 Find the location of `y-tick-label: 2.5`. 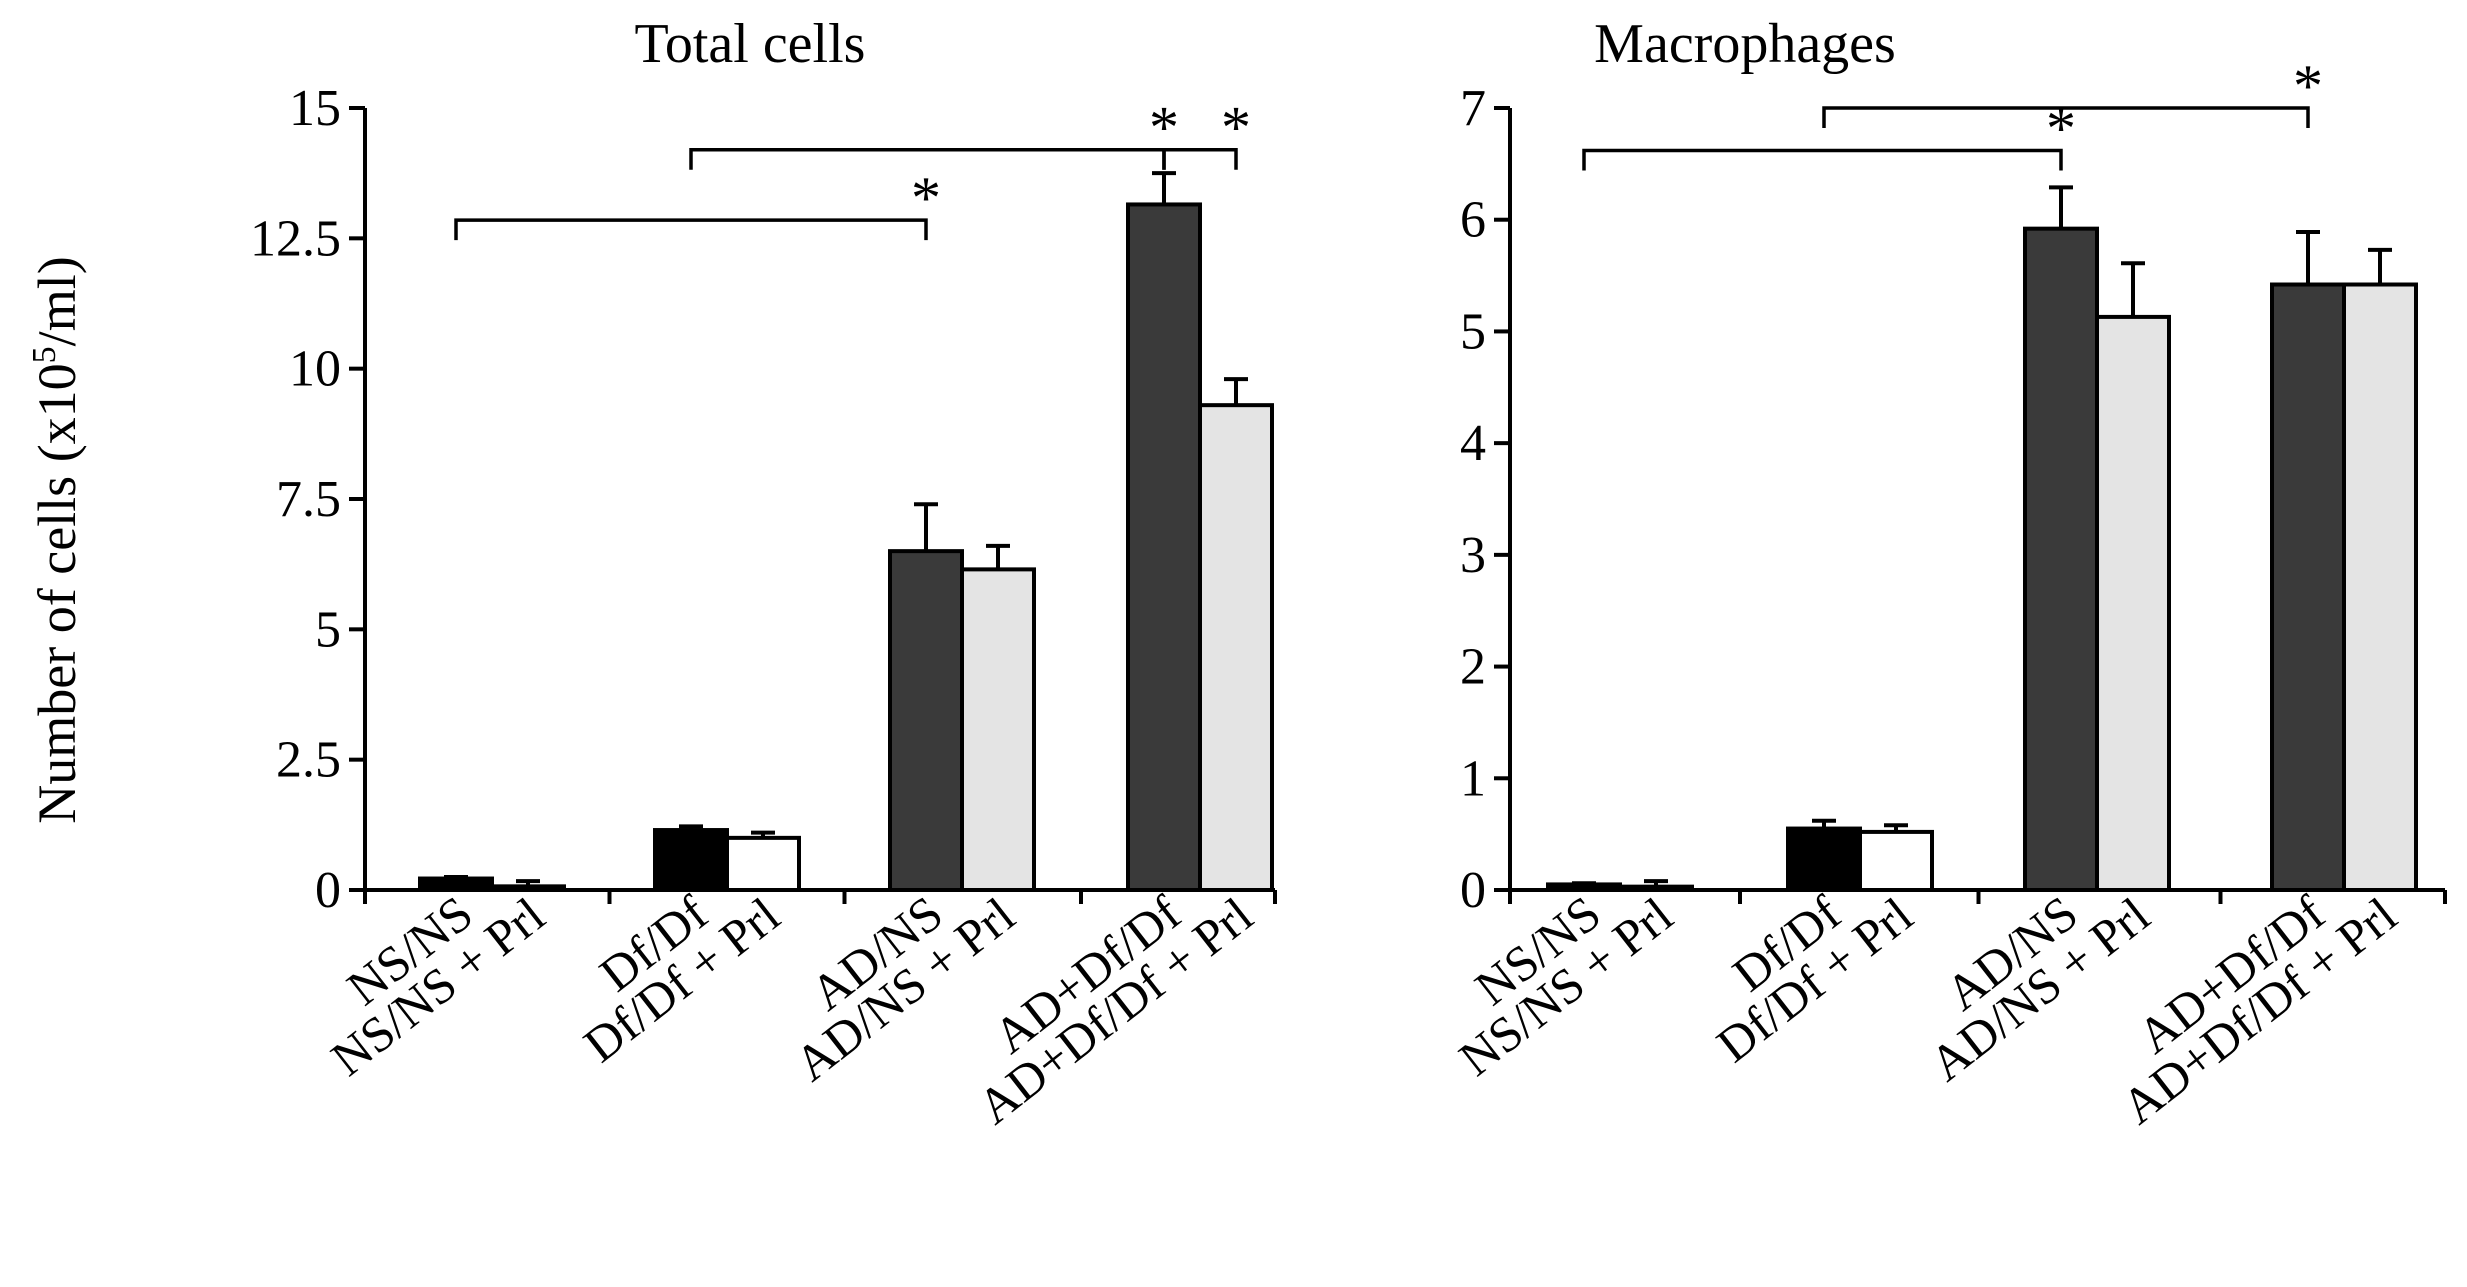

y-tick-label: 2.5 is located at coordinates (308, 760).